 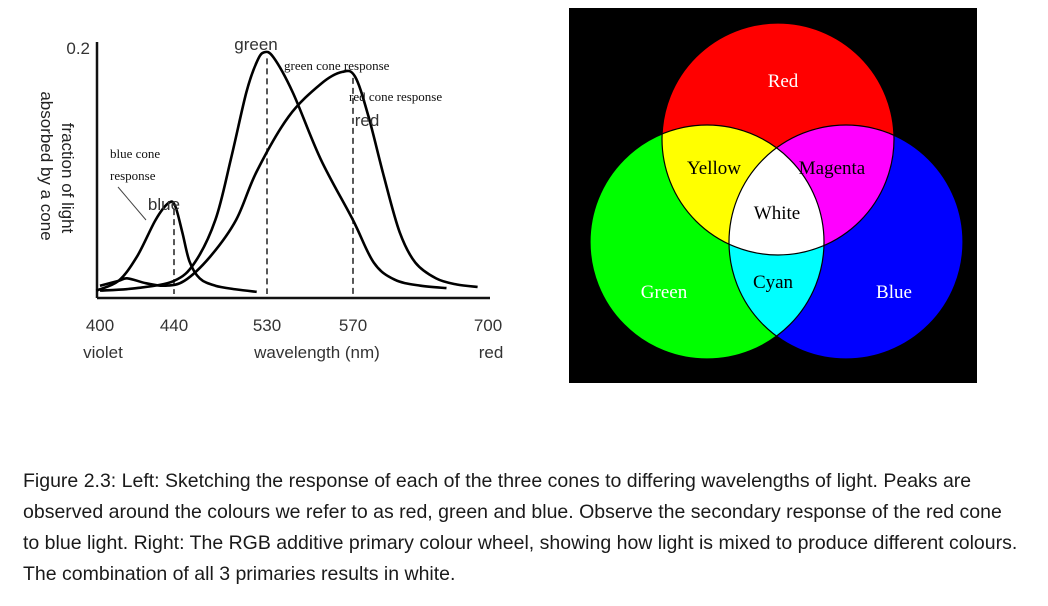 I want to click on curve-green, so click(x=273, y=171).